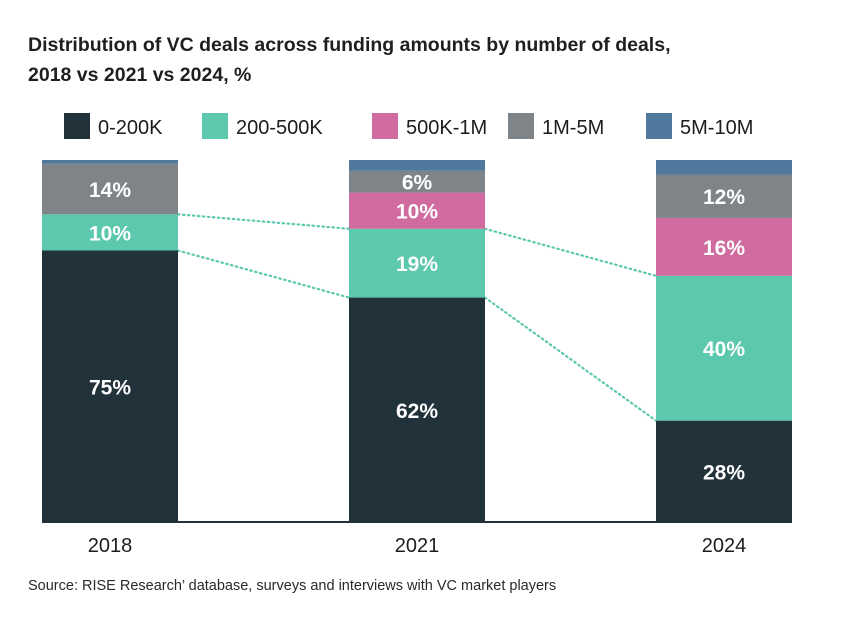  I want to click on chart-legend: 0-200K 200-500K 500K-1M 1M-5M 5M-10M, so click(408, 126).